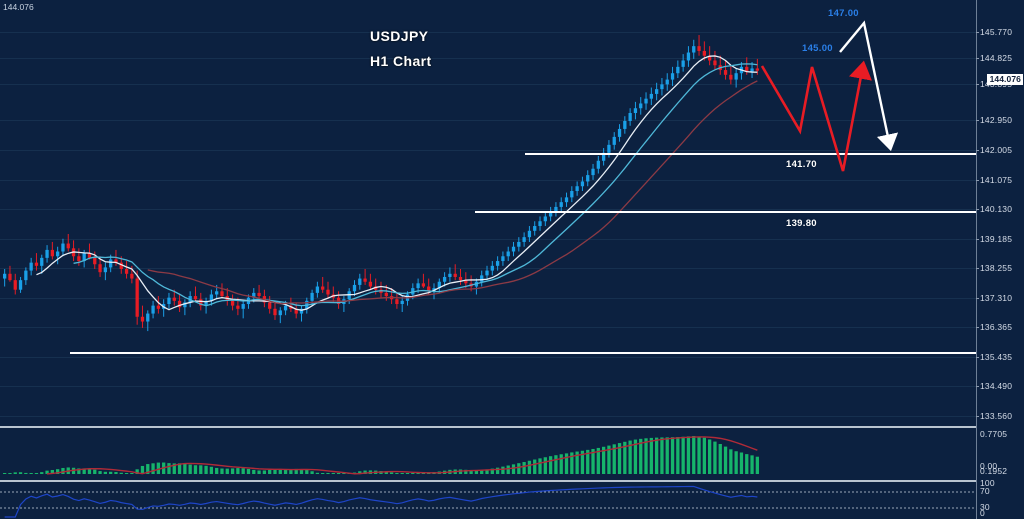 This screenshot has width=1024, height=519. I want to click on symbol-label: USDJPY, so click(399, 36).